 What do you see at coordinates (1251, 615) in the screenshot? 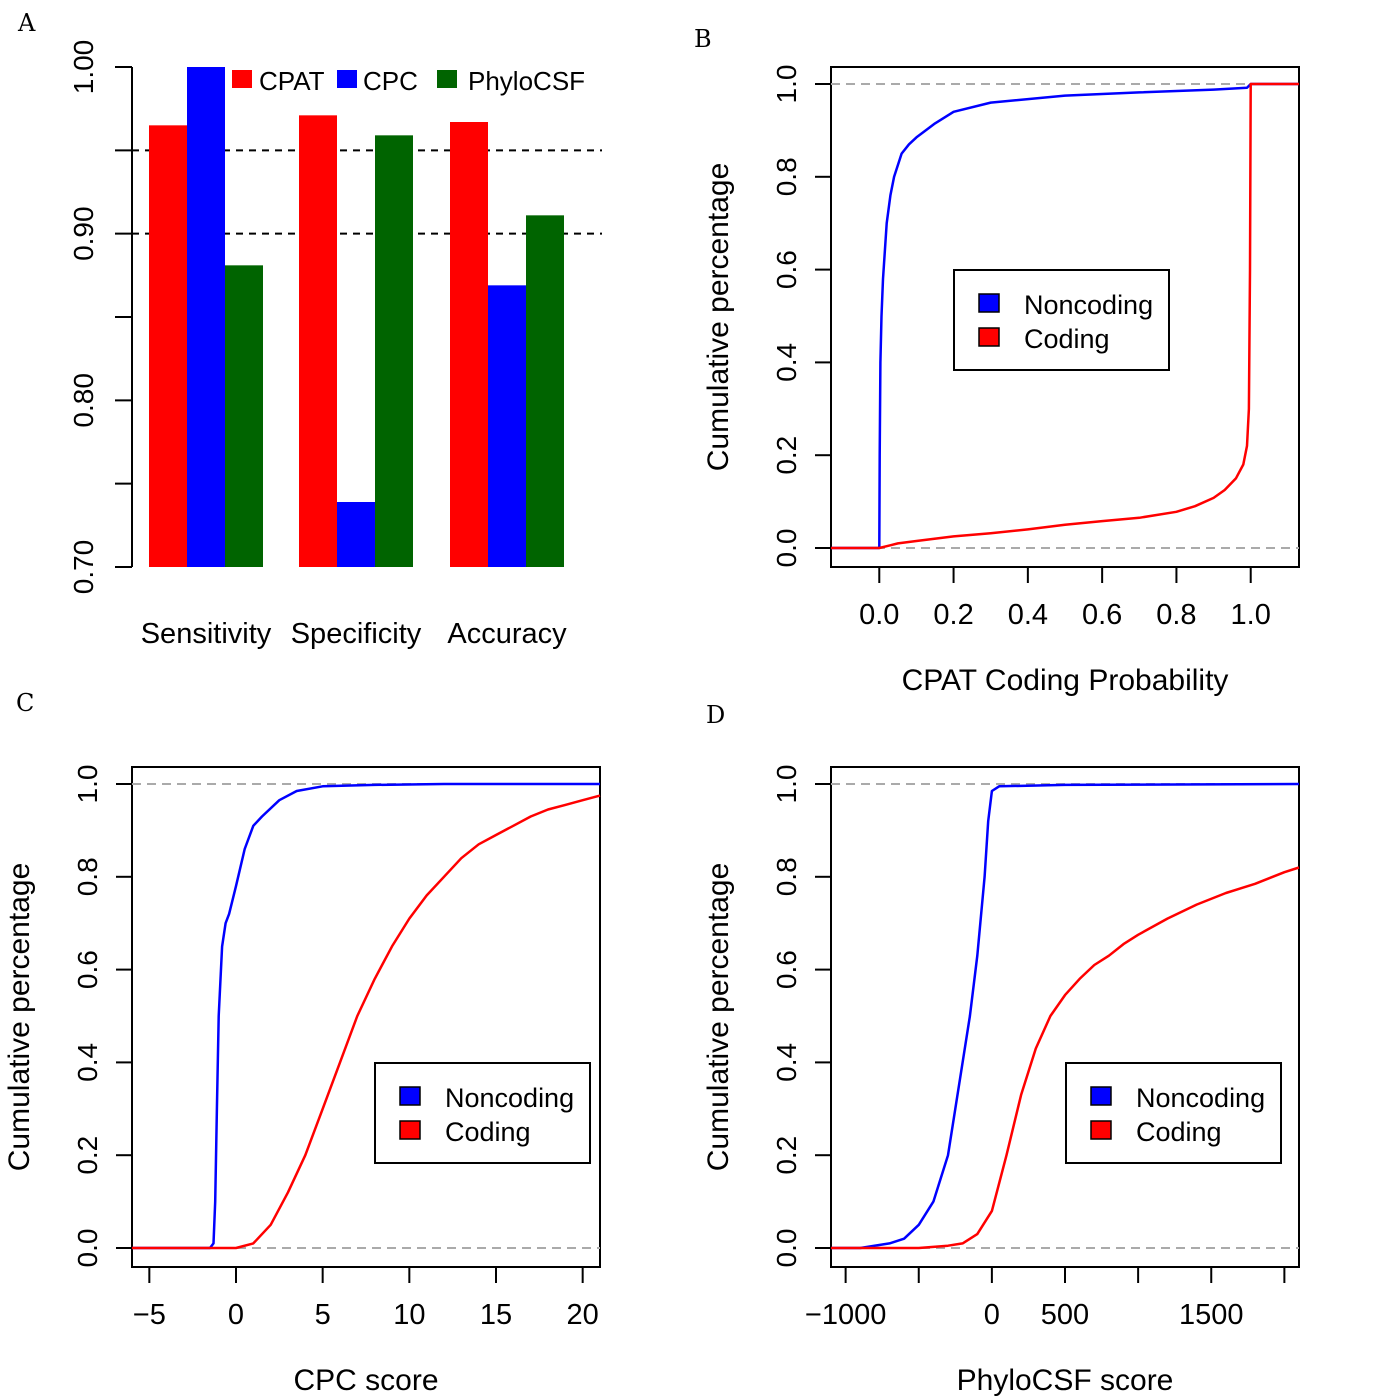
I see `x-tick-label-5: 1.0` at bounding box center [1251, 615].